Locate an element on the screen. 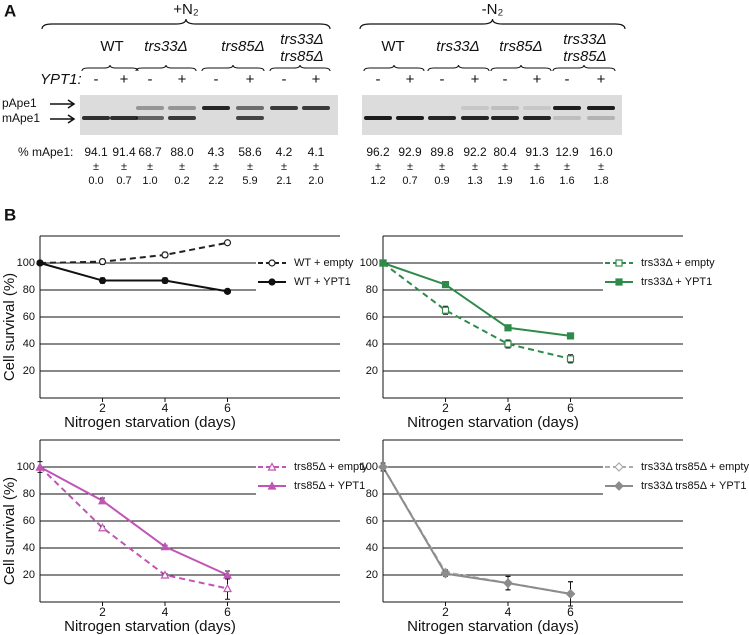 Image resolution: width=749 pixels, height=635 pixels. mape1-error: 0.2 is located at coordinates (181, 181).